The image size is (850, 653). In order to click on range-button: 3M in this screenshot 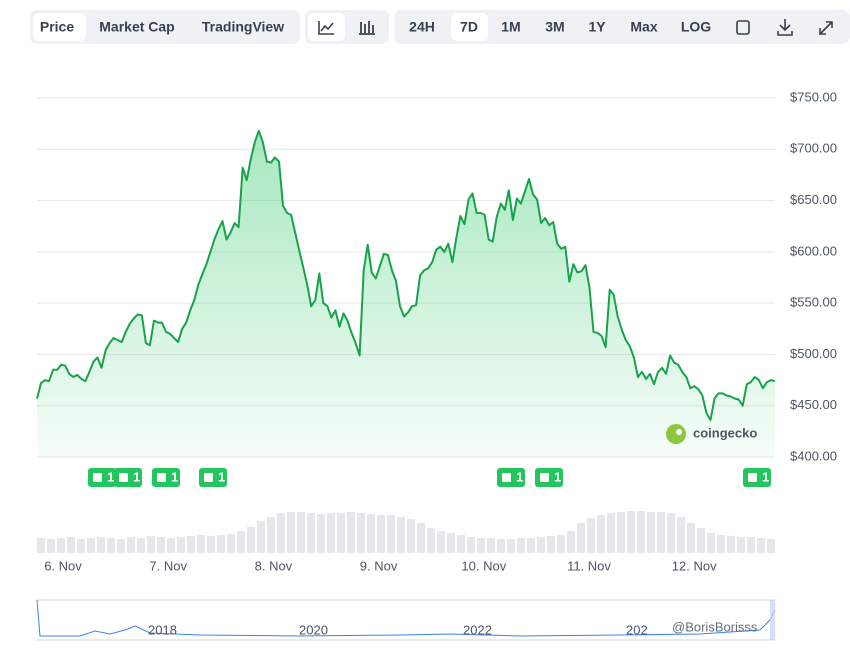, I will do `click(554, 27)`.